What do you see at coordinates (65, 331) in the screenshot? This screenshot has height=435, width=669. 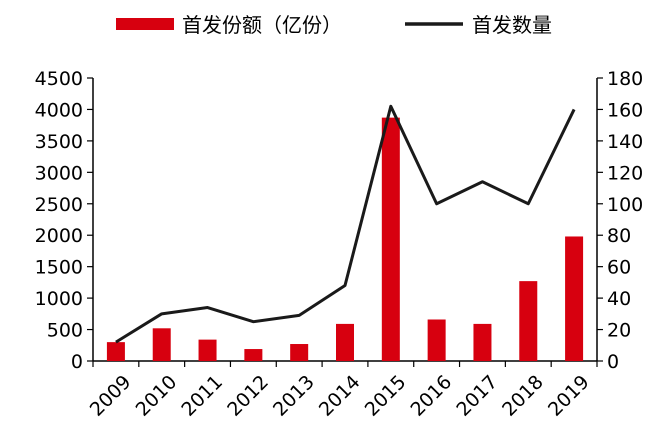 I see `y-left-tick-label: 500` at bounding box center [65, 331].